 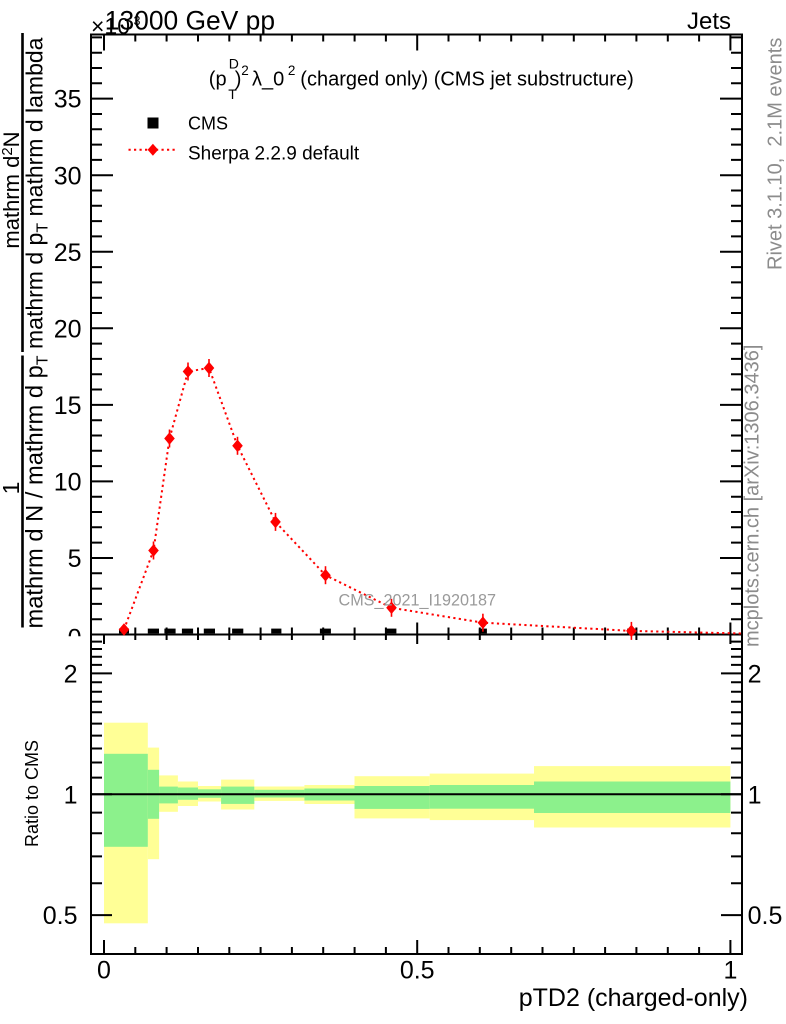 What do you see at coordinates (775, 154) in the screenshot?
I see `svg-text: Rivet 3.1.10, 2.1M events` at bounding box center [775, 154].